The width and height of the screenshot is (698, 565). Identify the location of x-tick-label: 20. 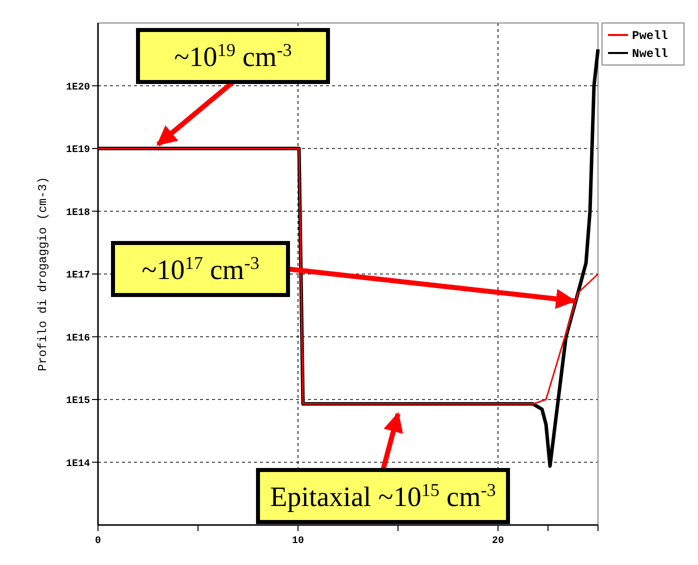
(498, 541).